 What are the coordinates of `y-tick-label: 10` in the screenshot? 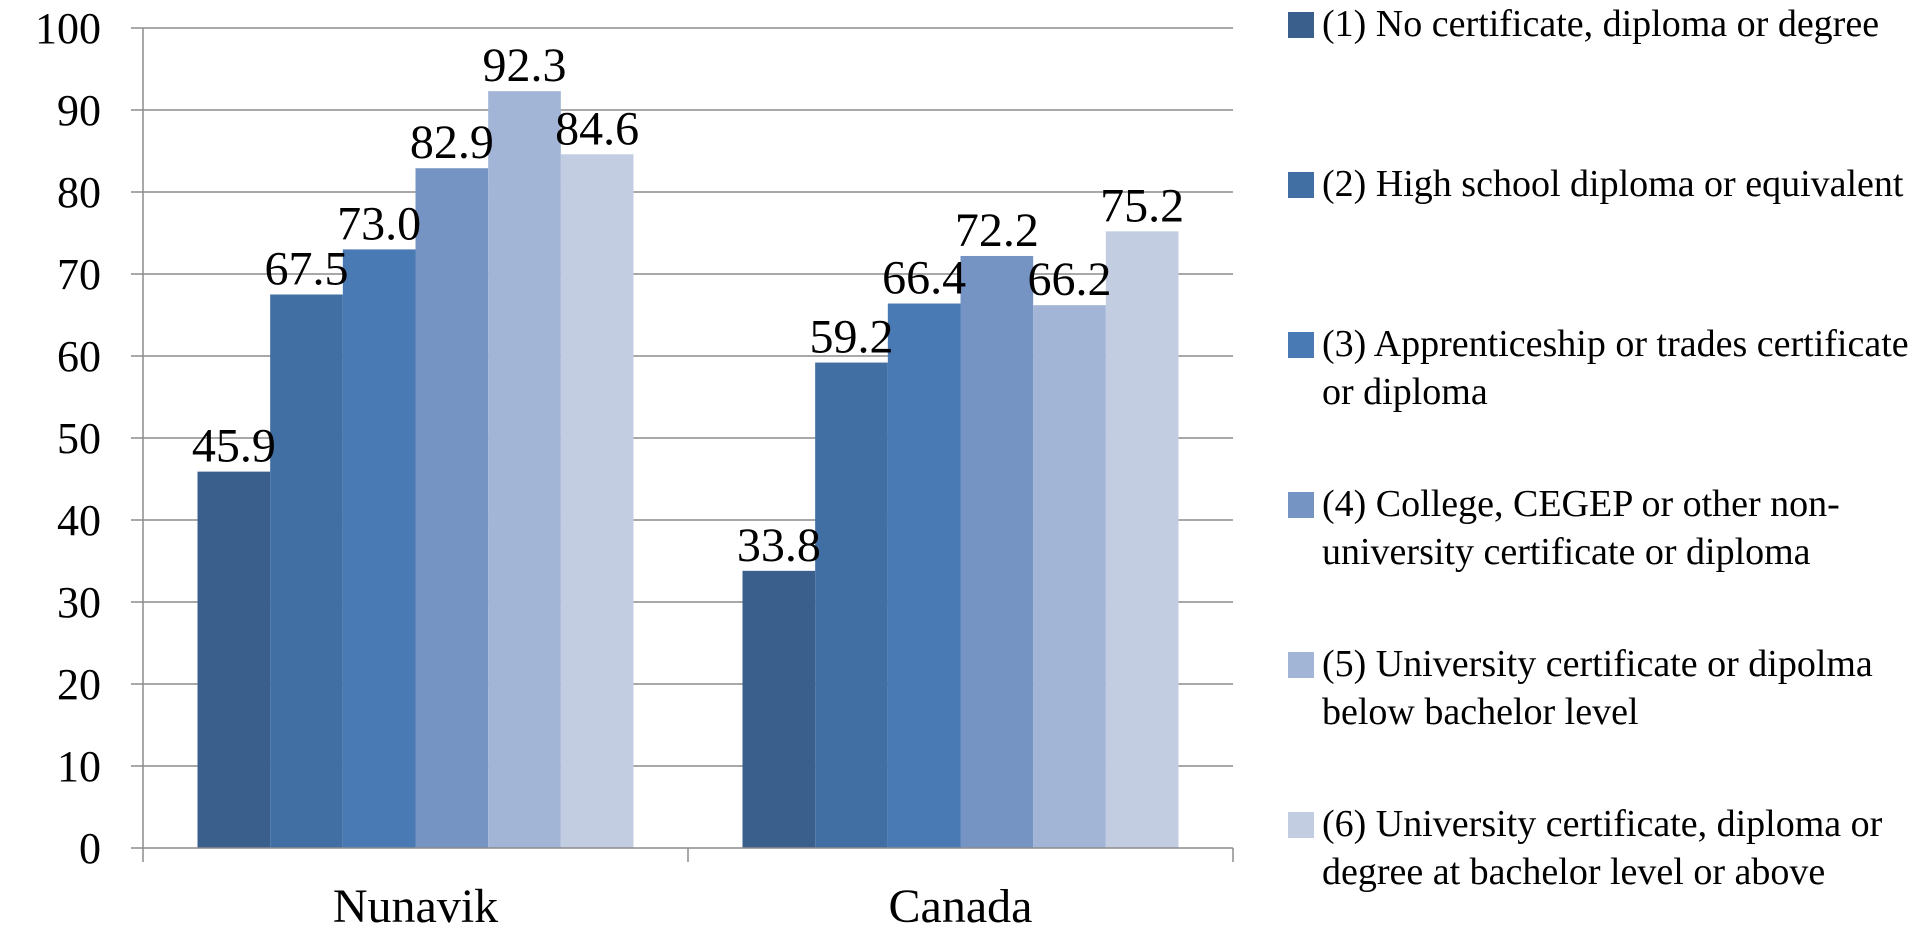 It's located at (79, 766).